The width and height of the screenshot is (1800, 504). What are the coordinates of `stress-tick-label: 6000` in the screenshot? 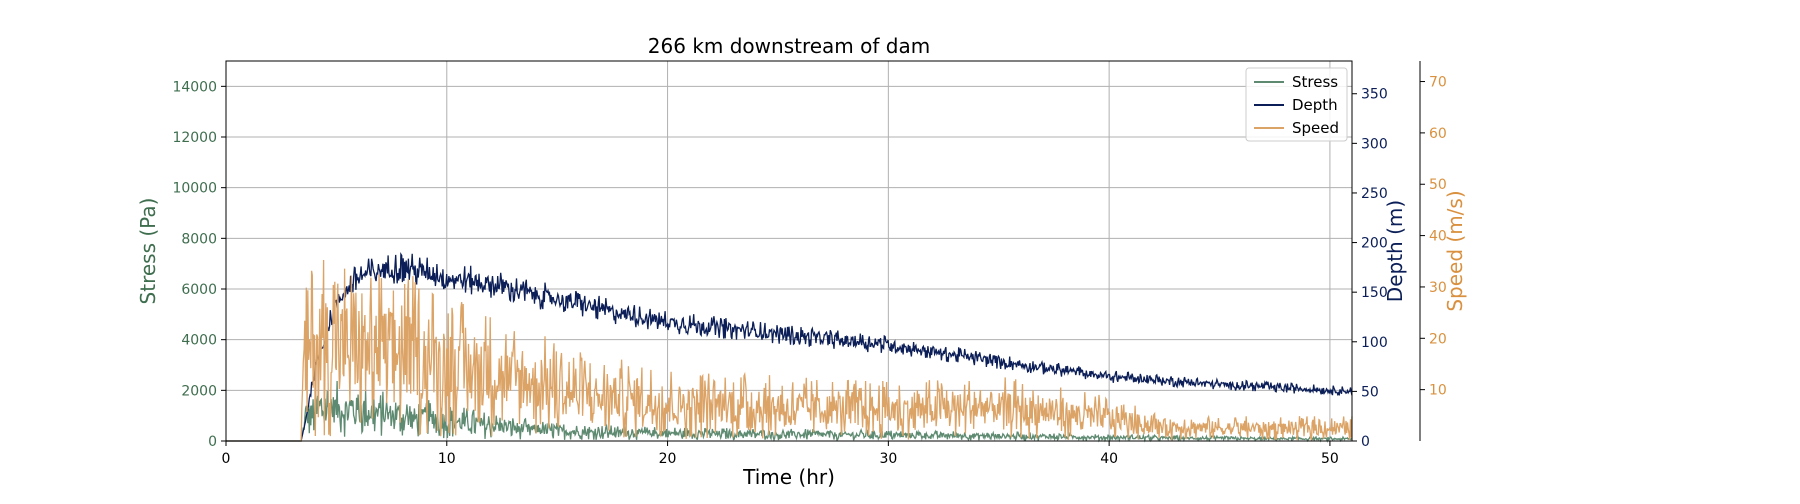 It's located at (199, 290).